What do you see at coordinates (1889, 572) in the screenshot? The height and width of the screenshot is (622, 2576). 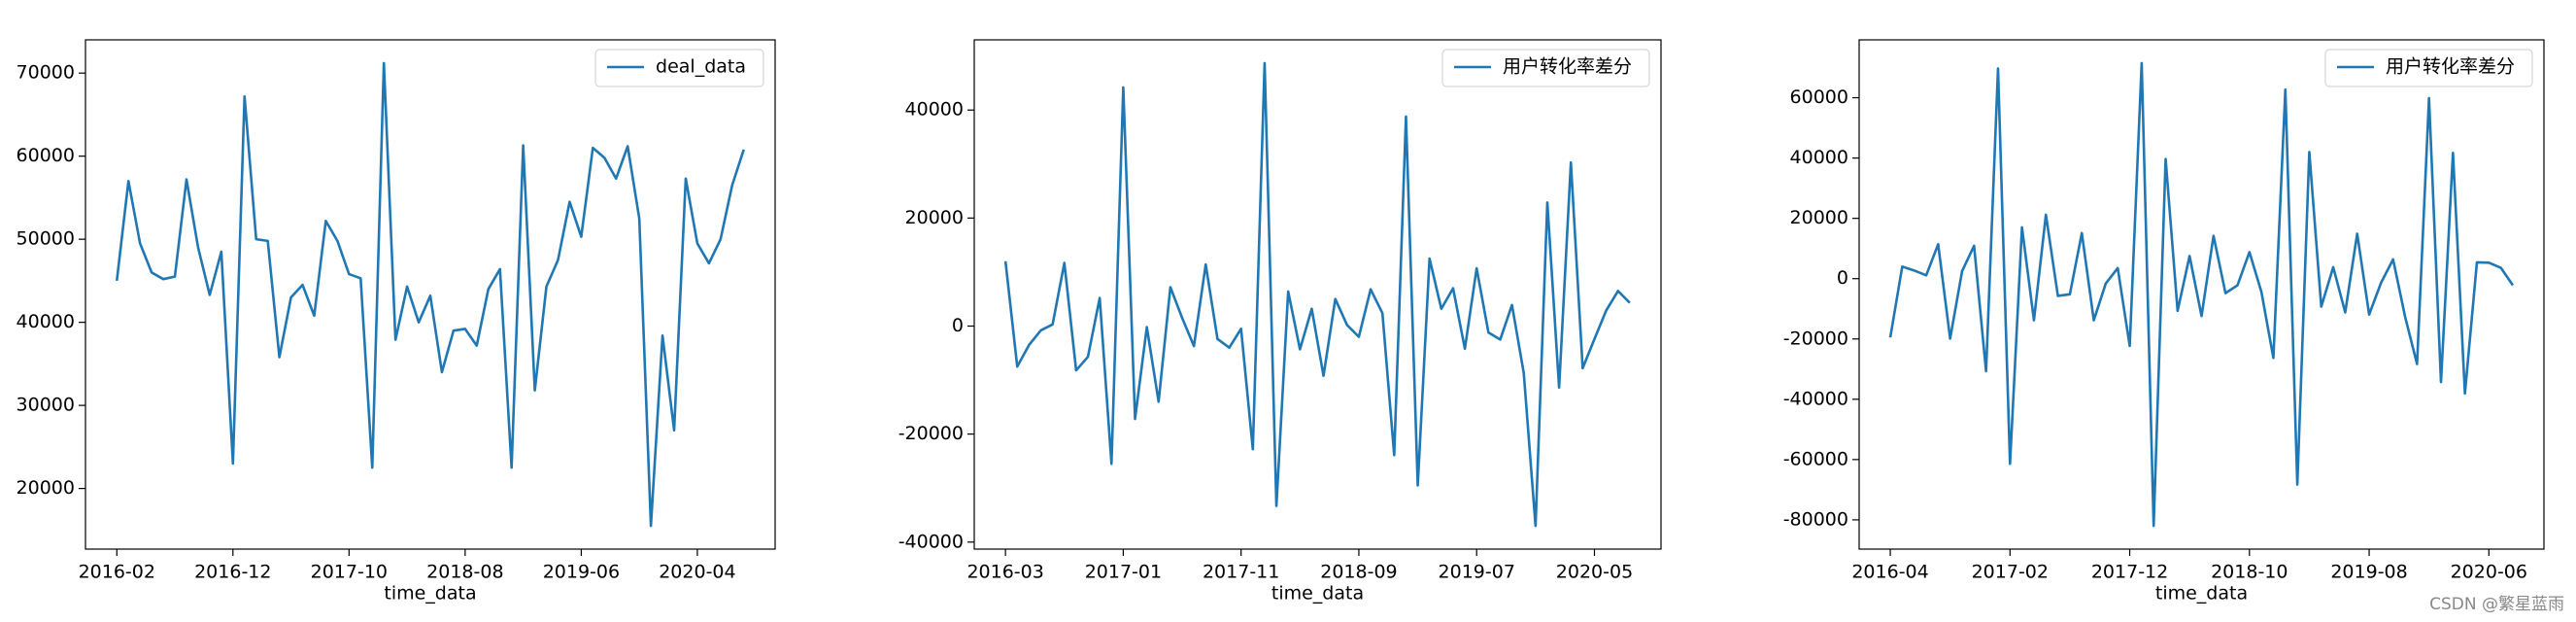 I see `x-tick-label: 2016-04` at bounding box center [1889, 572].